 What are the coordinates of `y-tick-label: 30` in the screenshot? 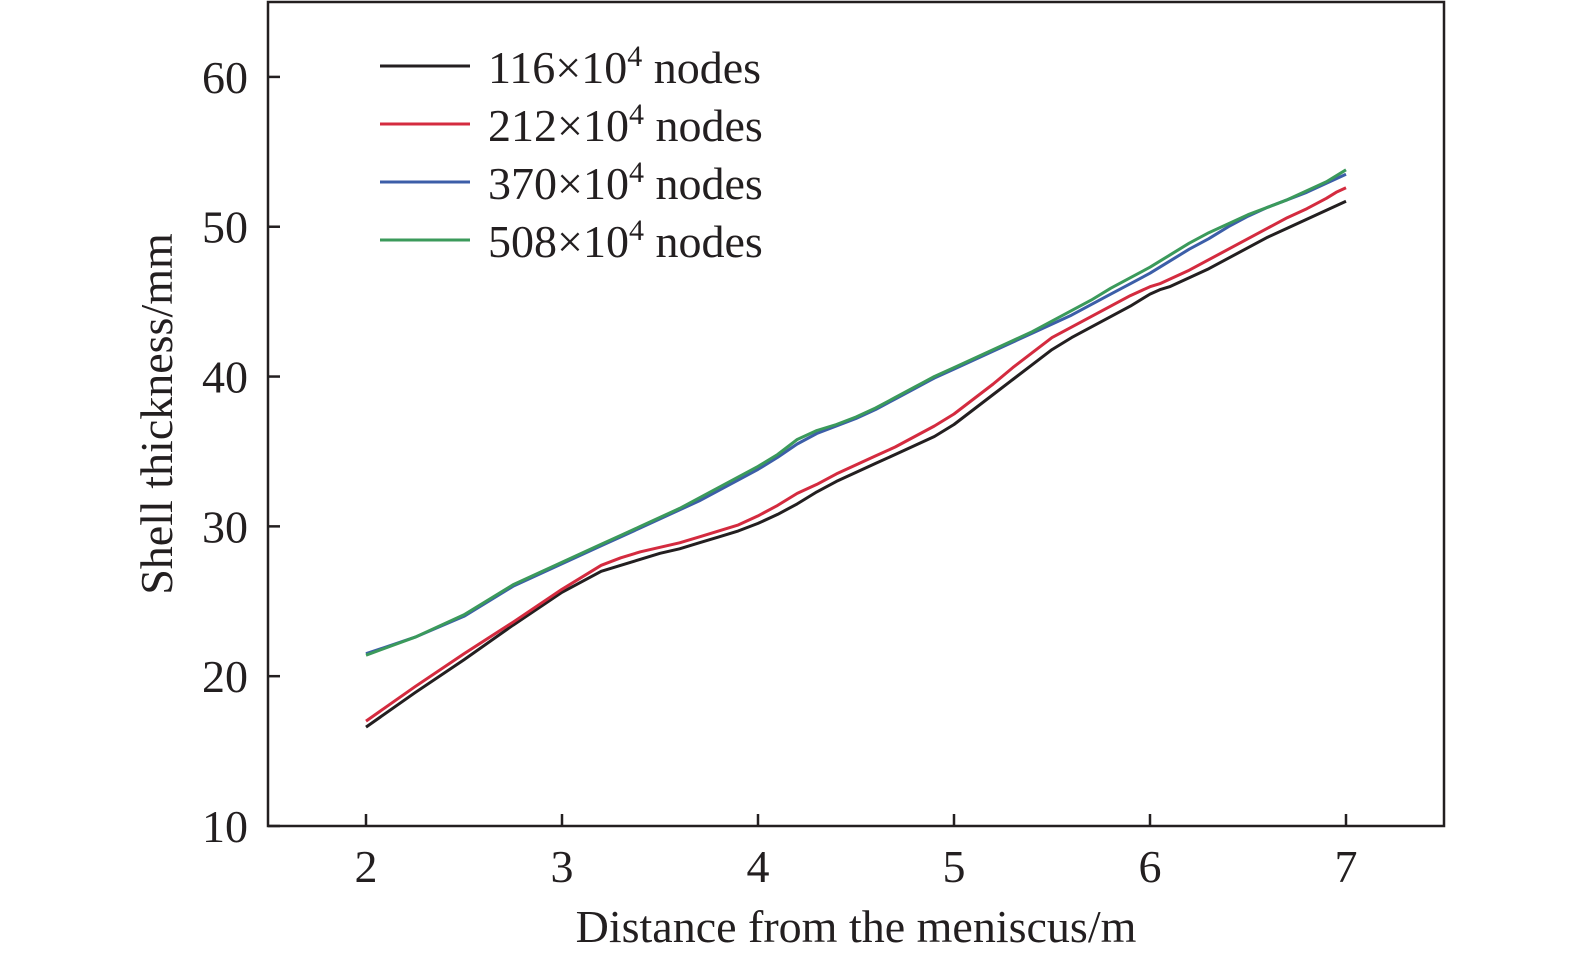 It's located at (225, 526).